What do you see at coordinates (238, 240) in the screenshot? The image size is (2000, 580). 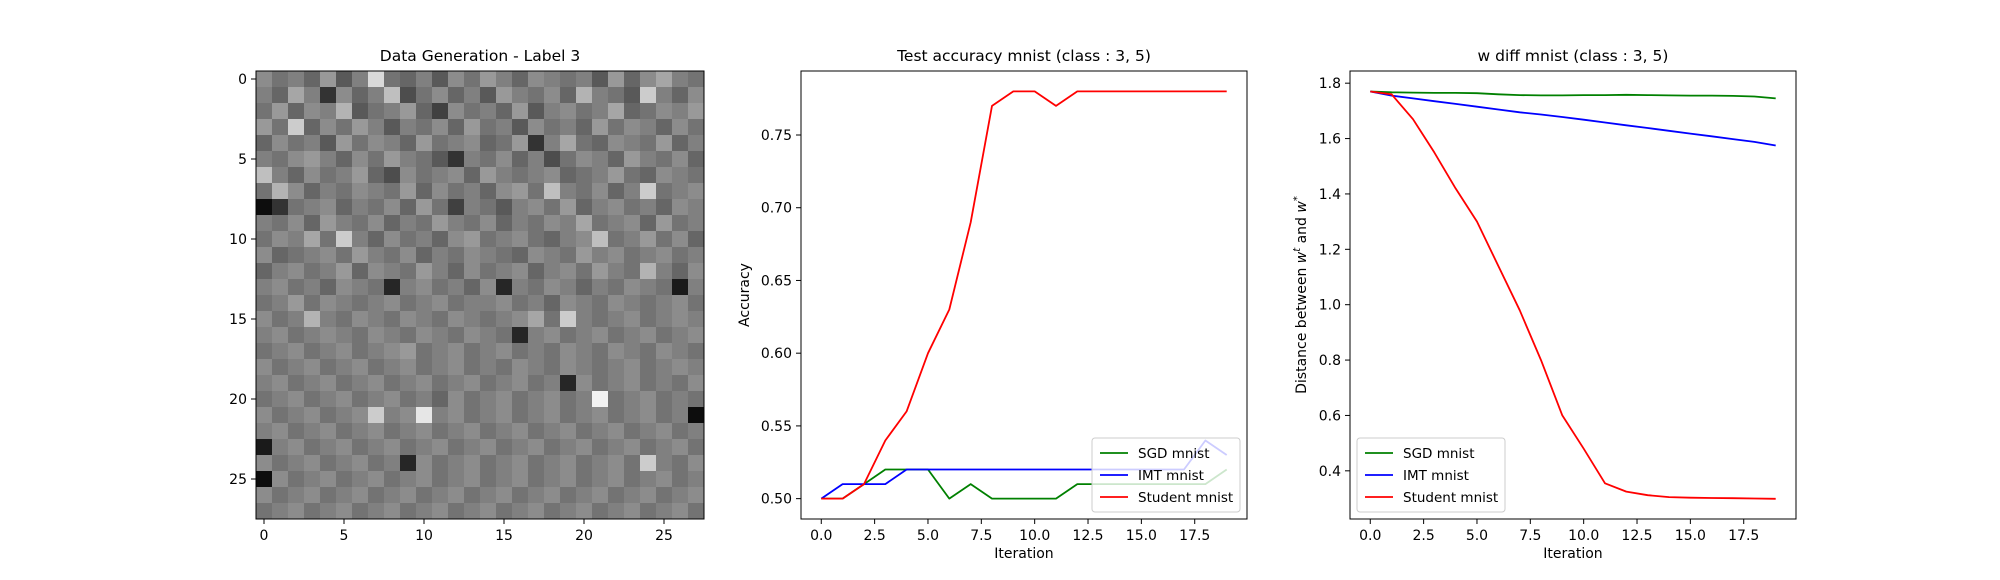 I see `heatmap-ytick-label: 10` at bounding box center [238, 240].